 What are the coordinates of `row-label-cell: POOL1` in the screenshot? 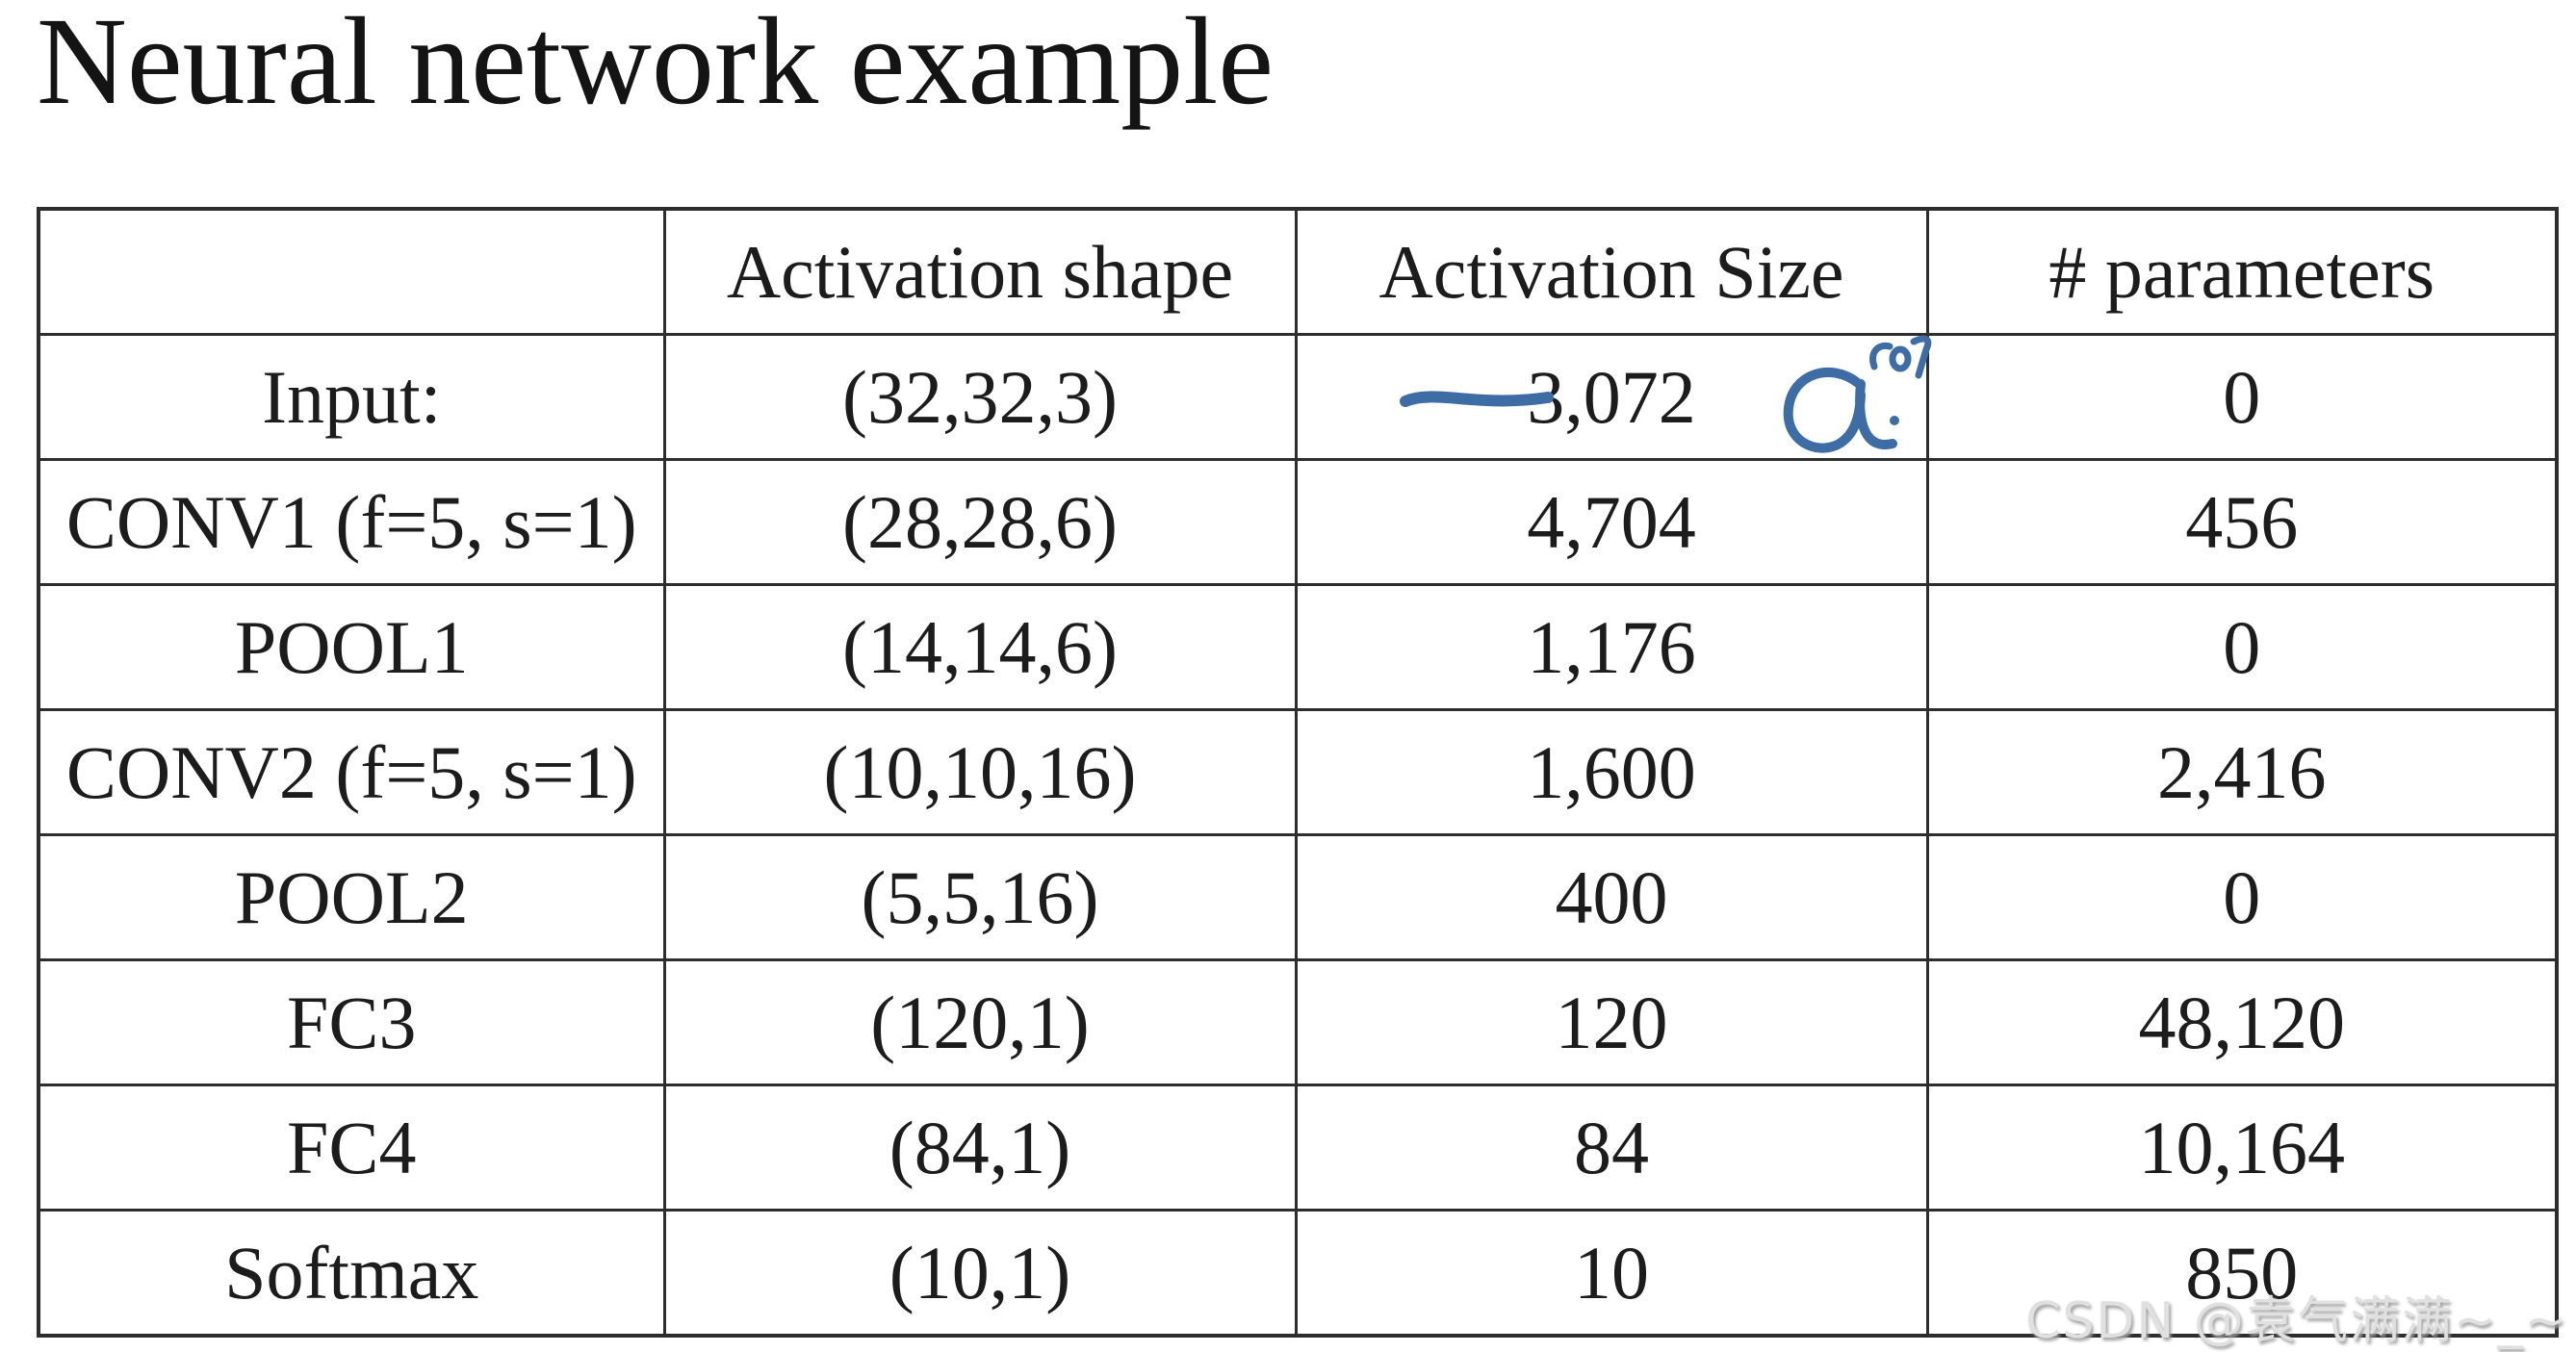 It's located at (352, 647).